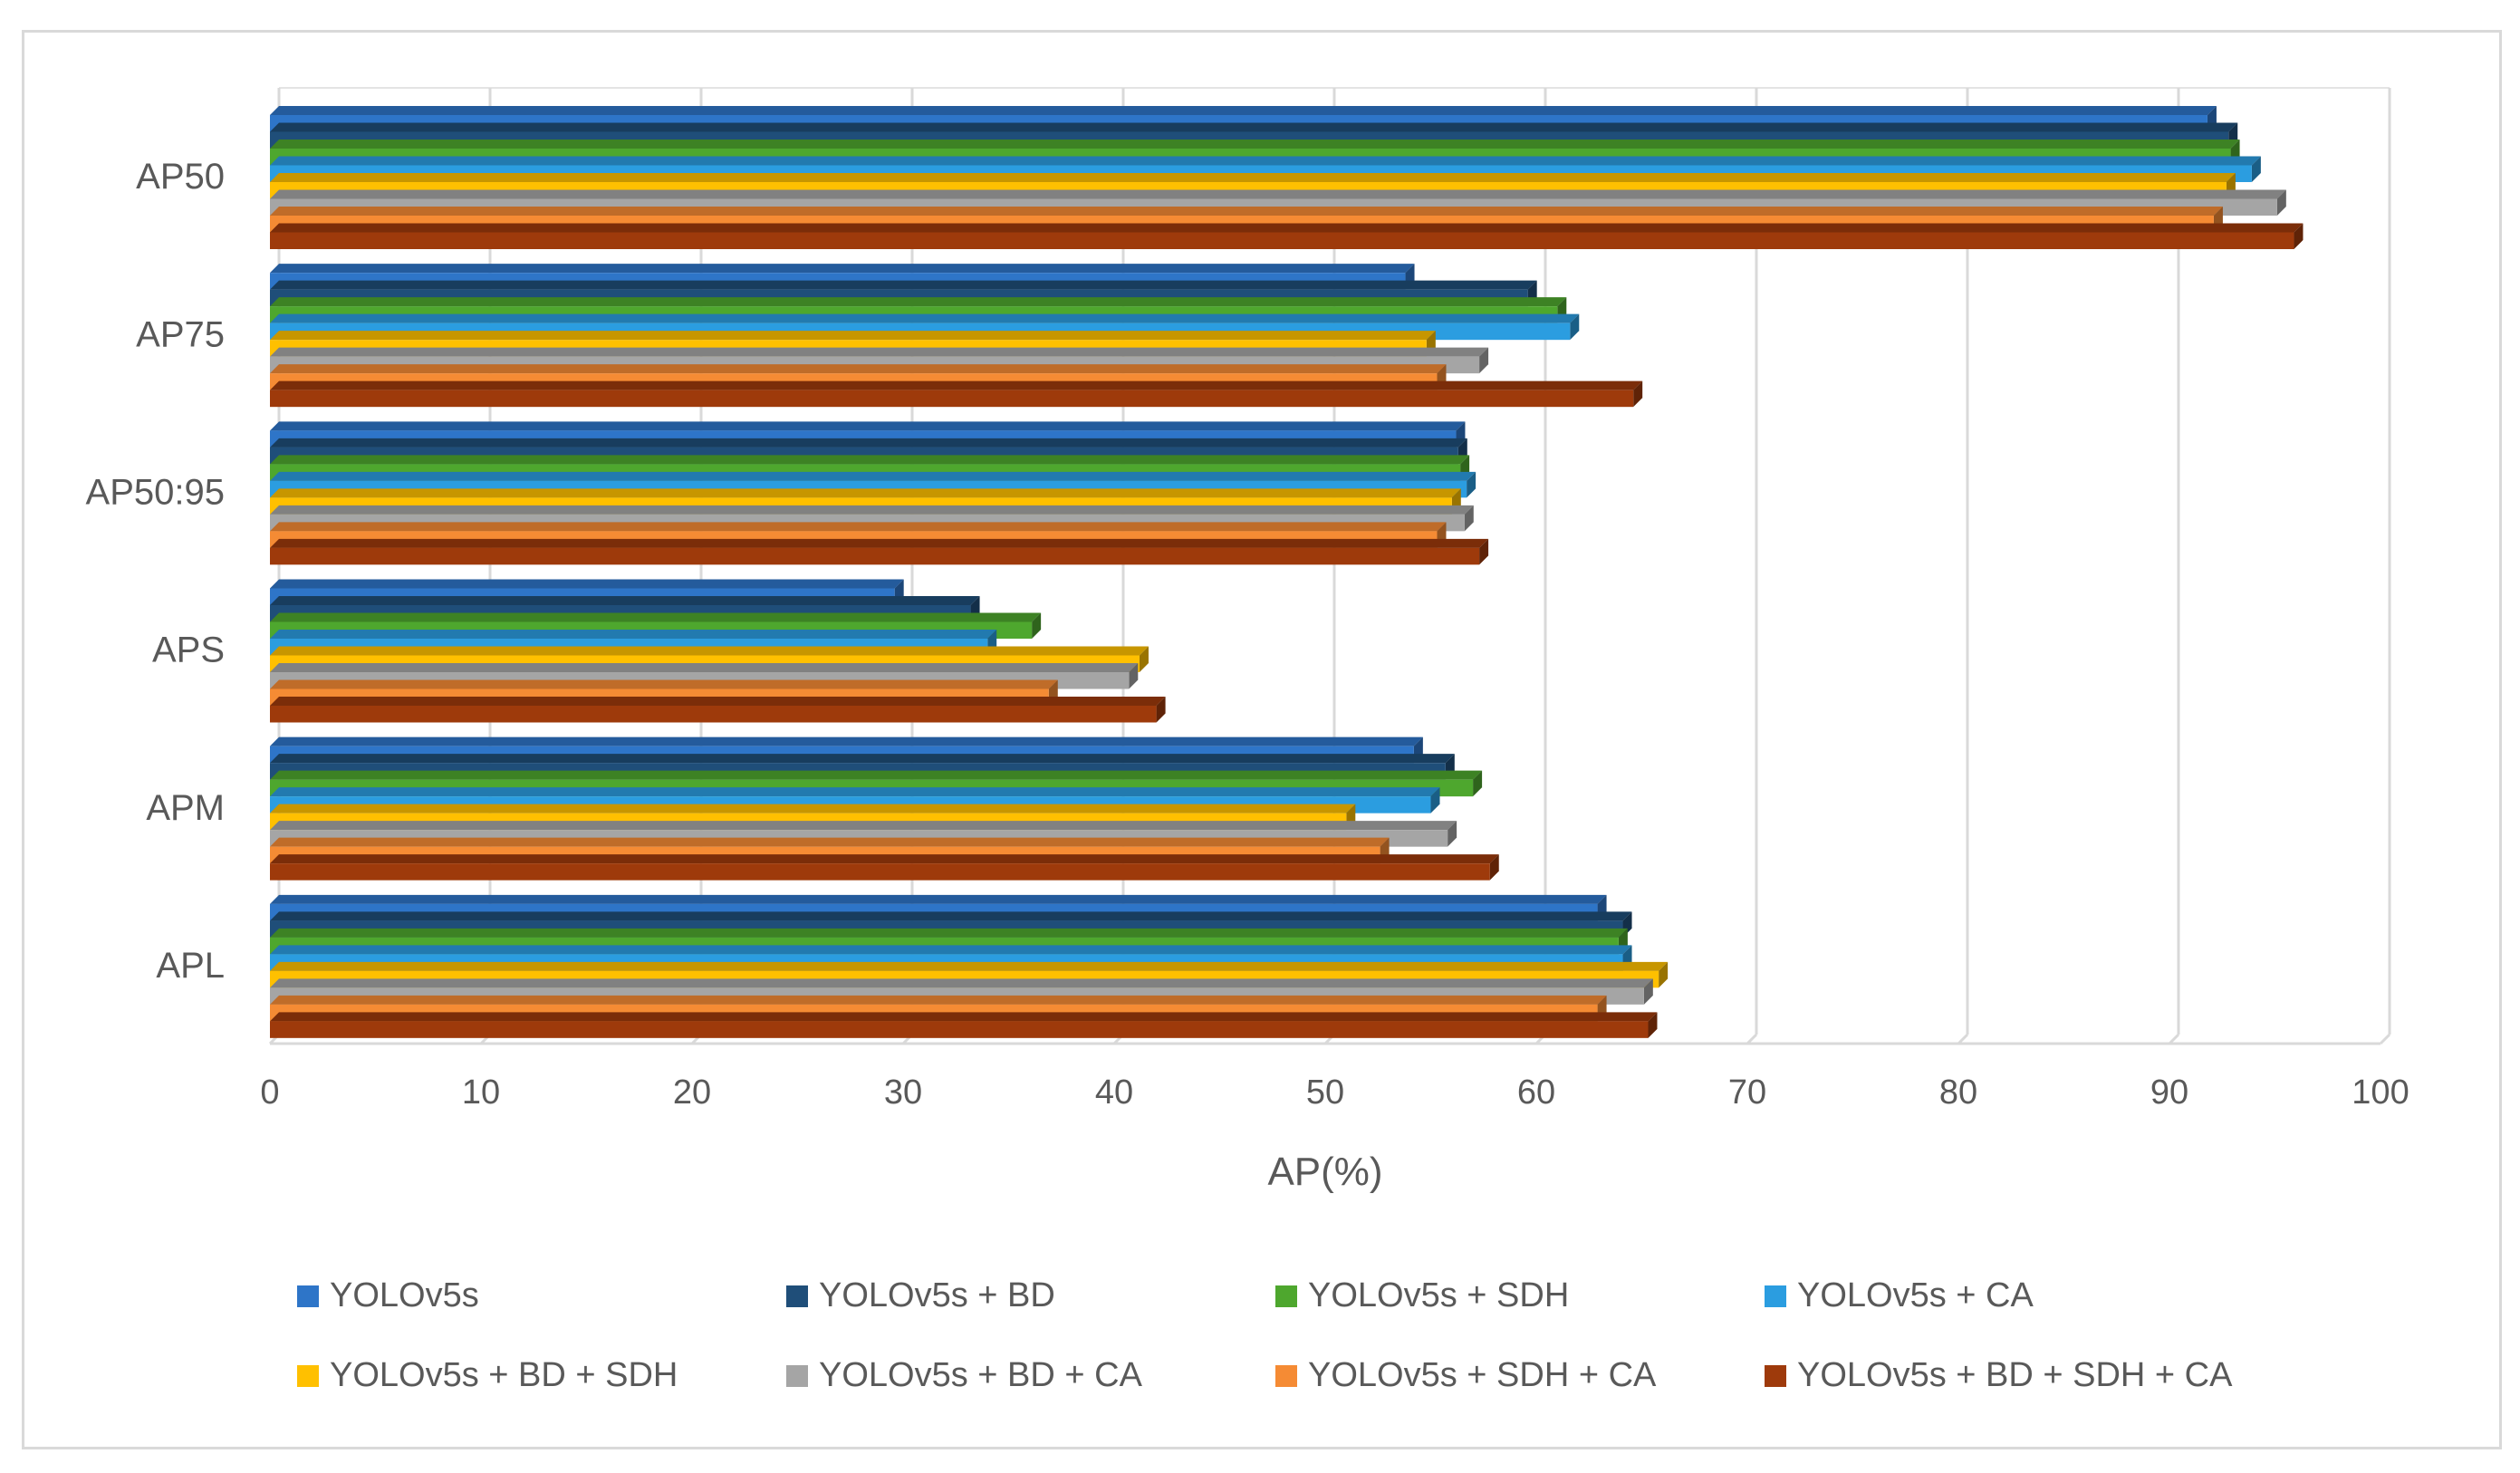 Image resolution: width=2520 pixels, height=1473 pixels. What do you see at coordinates (1958, 1092) in the screenshot?
I see `x-tick-label: 80` at bounding box center [1958, 1092].